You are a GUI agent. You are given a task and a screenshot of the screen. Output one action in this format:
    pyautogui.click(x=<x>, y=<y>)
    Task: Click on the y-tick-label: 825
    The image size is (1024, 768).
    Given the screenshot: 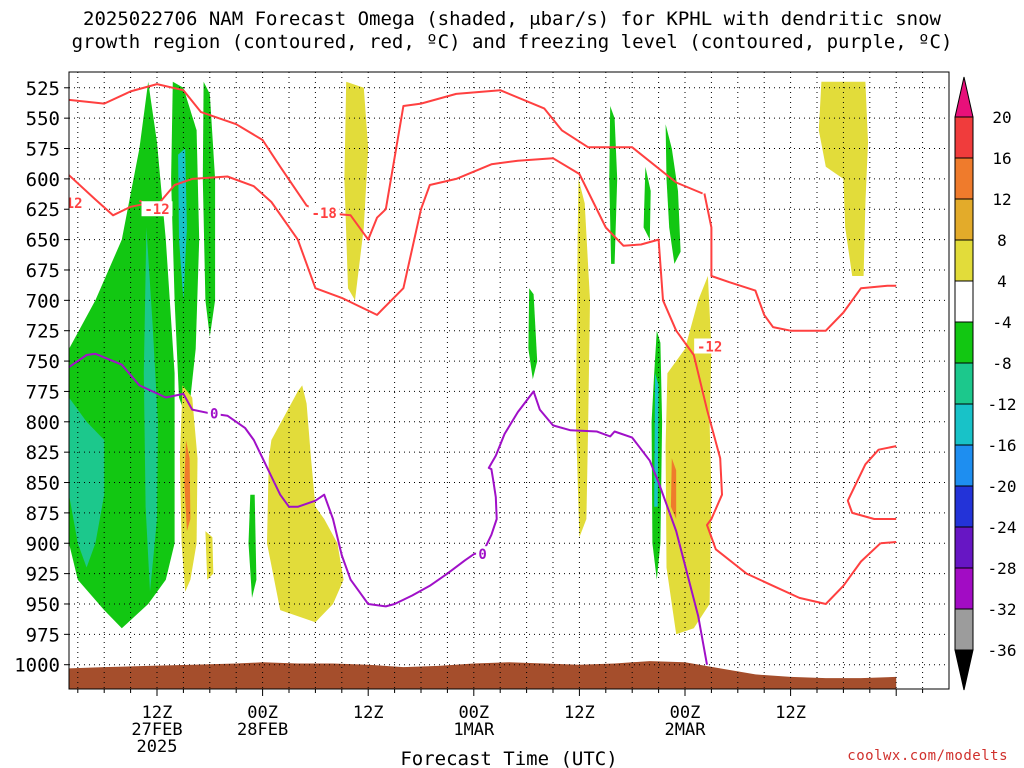 What is the action you would take?
    pyautogui.click(x=43, y=453)
    